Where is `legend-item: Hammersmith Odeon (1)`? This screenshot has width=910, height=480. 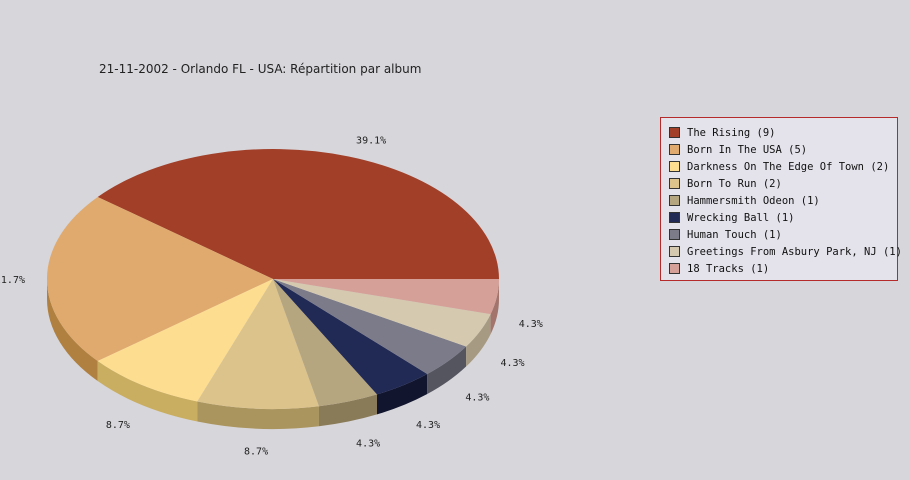 legend-item: Hammersmith Odeon (1) is located at coordinates (783, 200).